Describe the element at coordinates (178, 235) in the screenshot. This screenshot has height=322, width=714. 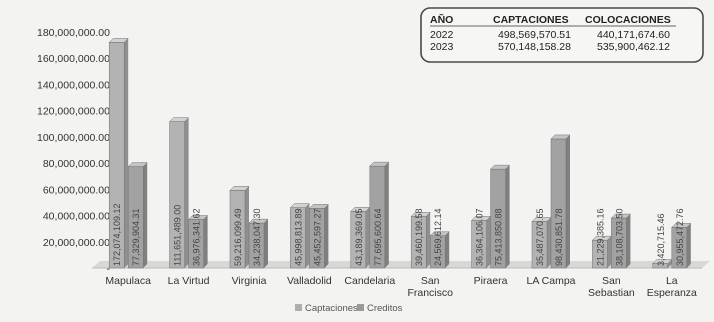
I see `data-label: 111,651,489.00` at that location.